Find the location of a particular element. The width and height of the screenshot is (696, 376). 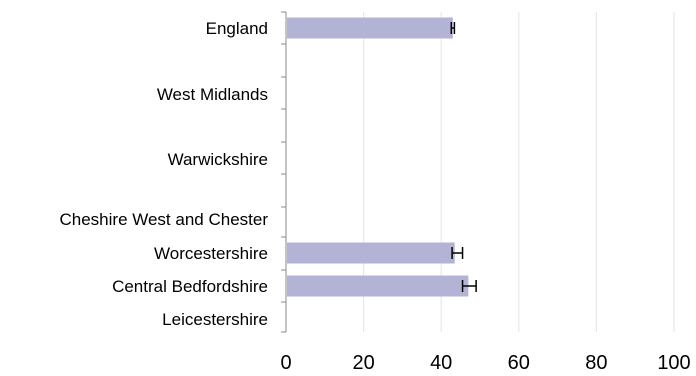

category-label: Warwickshire is located at coordinates (218, 159).